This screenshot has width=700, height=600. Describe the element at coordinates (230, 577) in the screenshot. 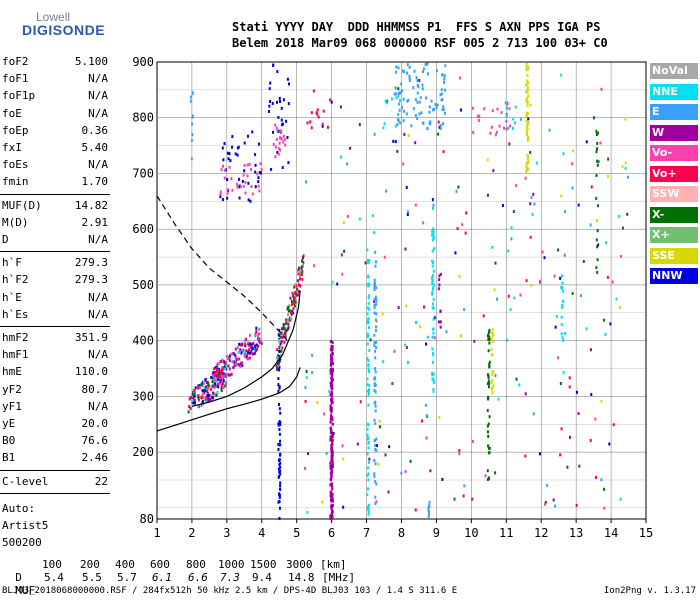

I see `muf-frequency-cell: 7.3` at that location.